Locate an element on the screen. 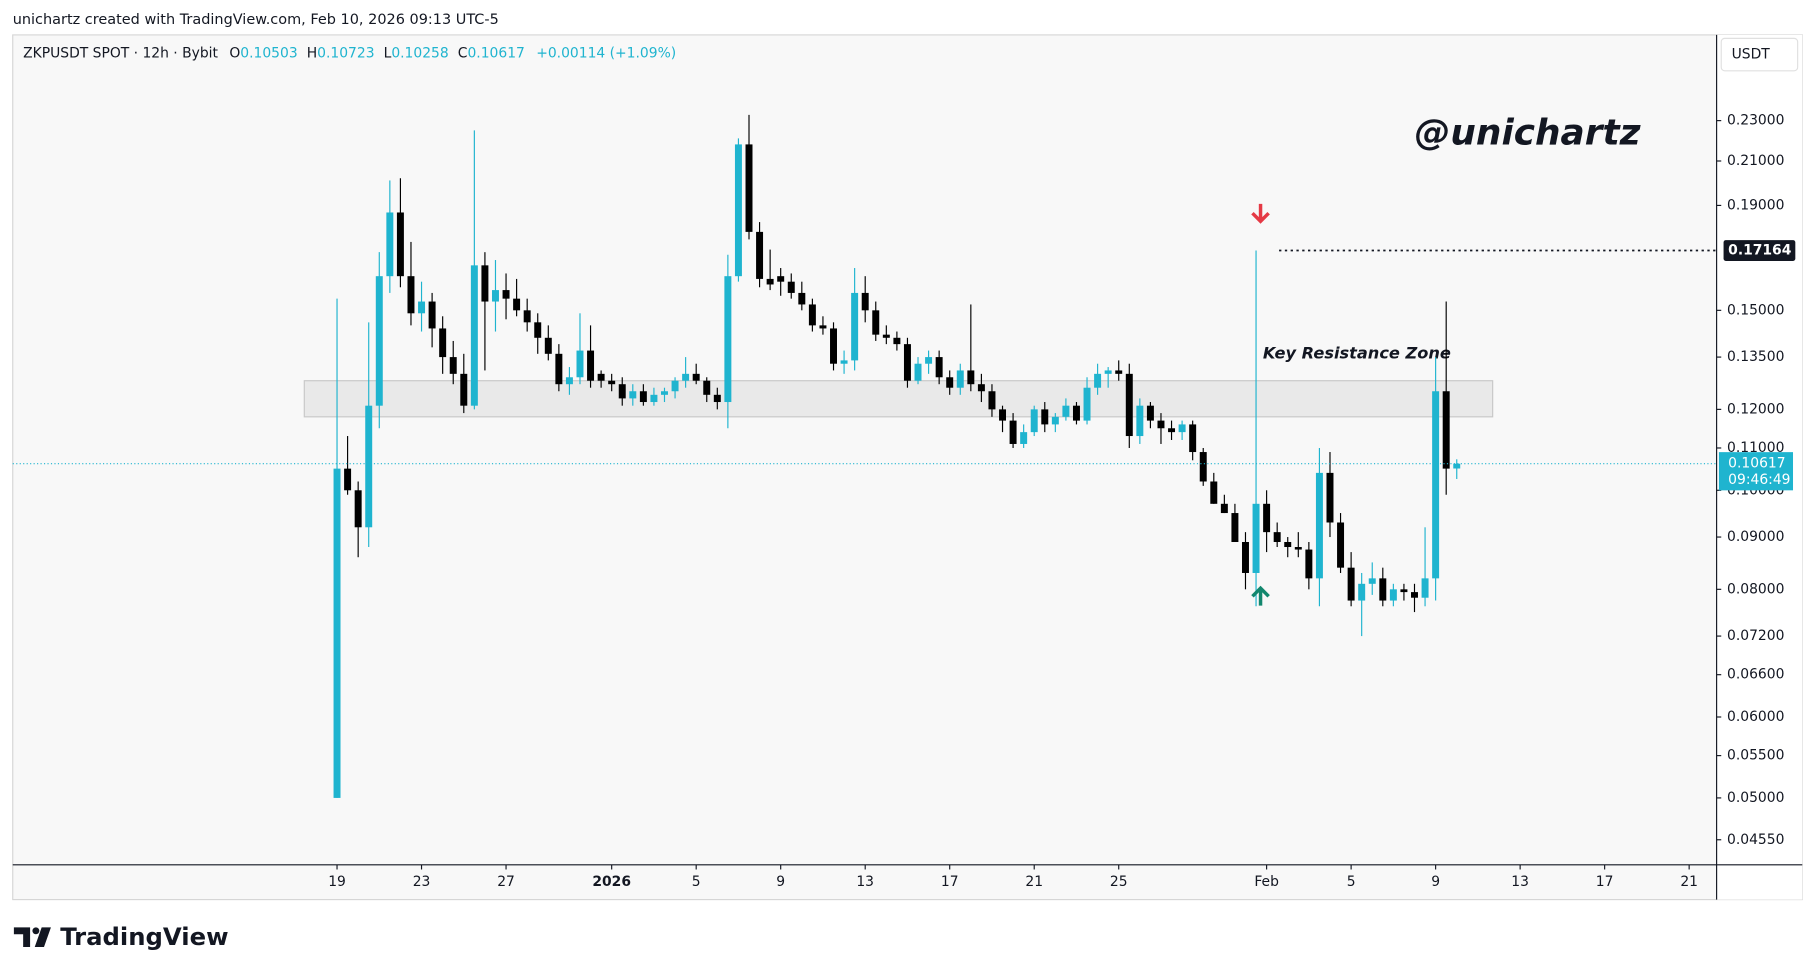 The width and height of the screenshot is (1815, 975). y-tick-label: 0.12000 is located at coordinates (1755, 409).